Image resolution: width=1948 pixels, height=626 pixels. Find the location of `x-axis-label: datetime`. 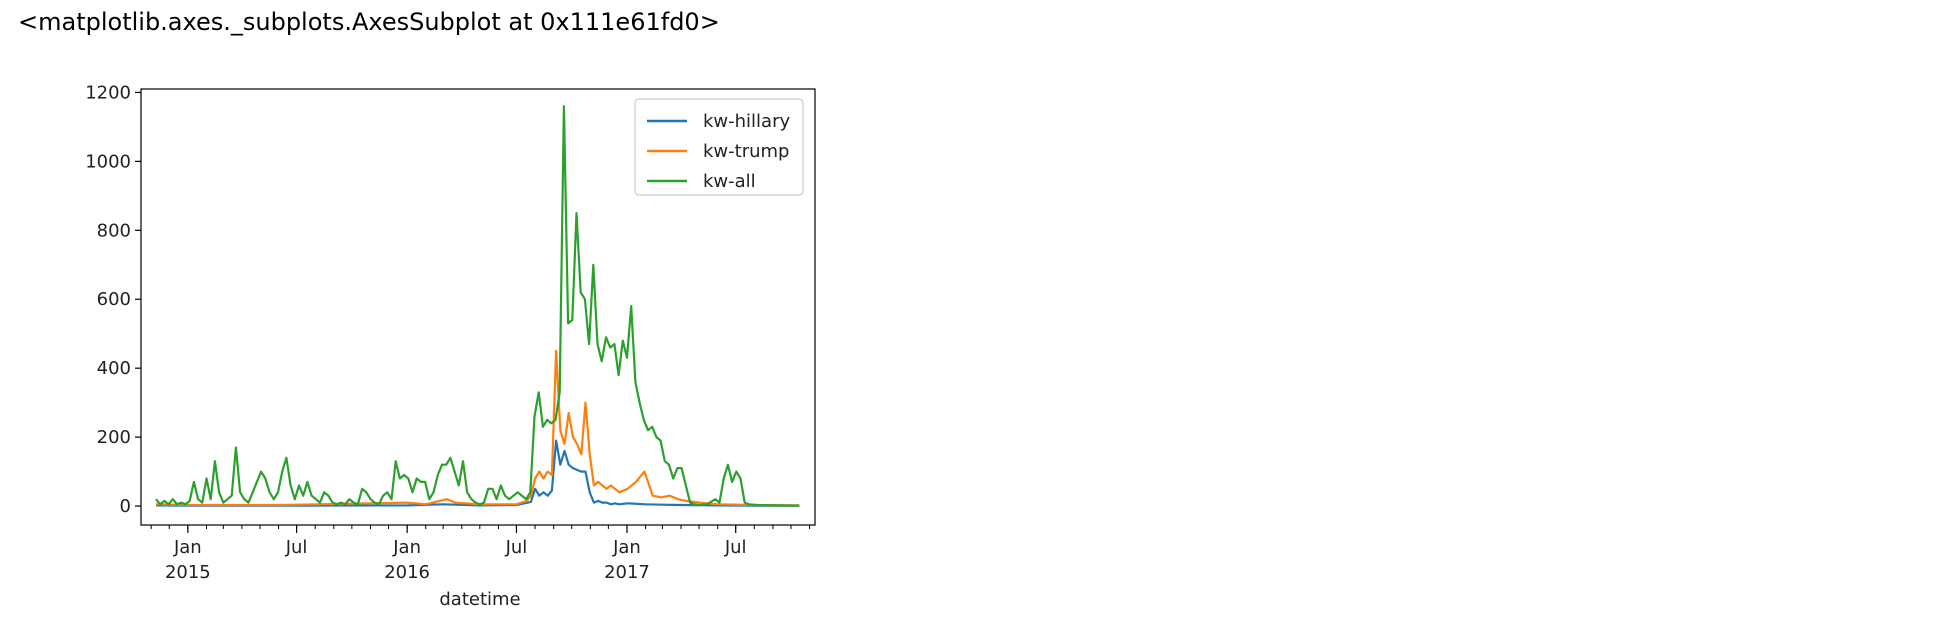

x-axis-label: datetime is located at coordinates (479, 599).